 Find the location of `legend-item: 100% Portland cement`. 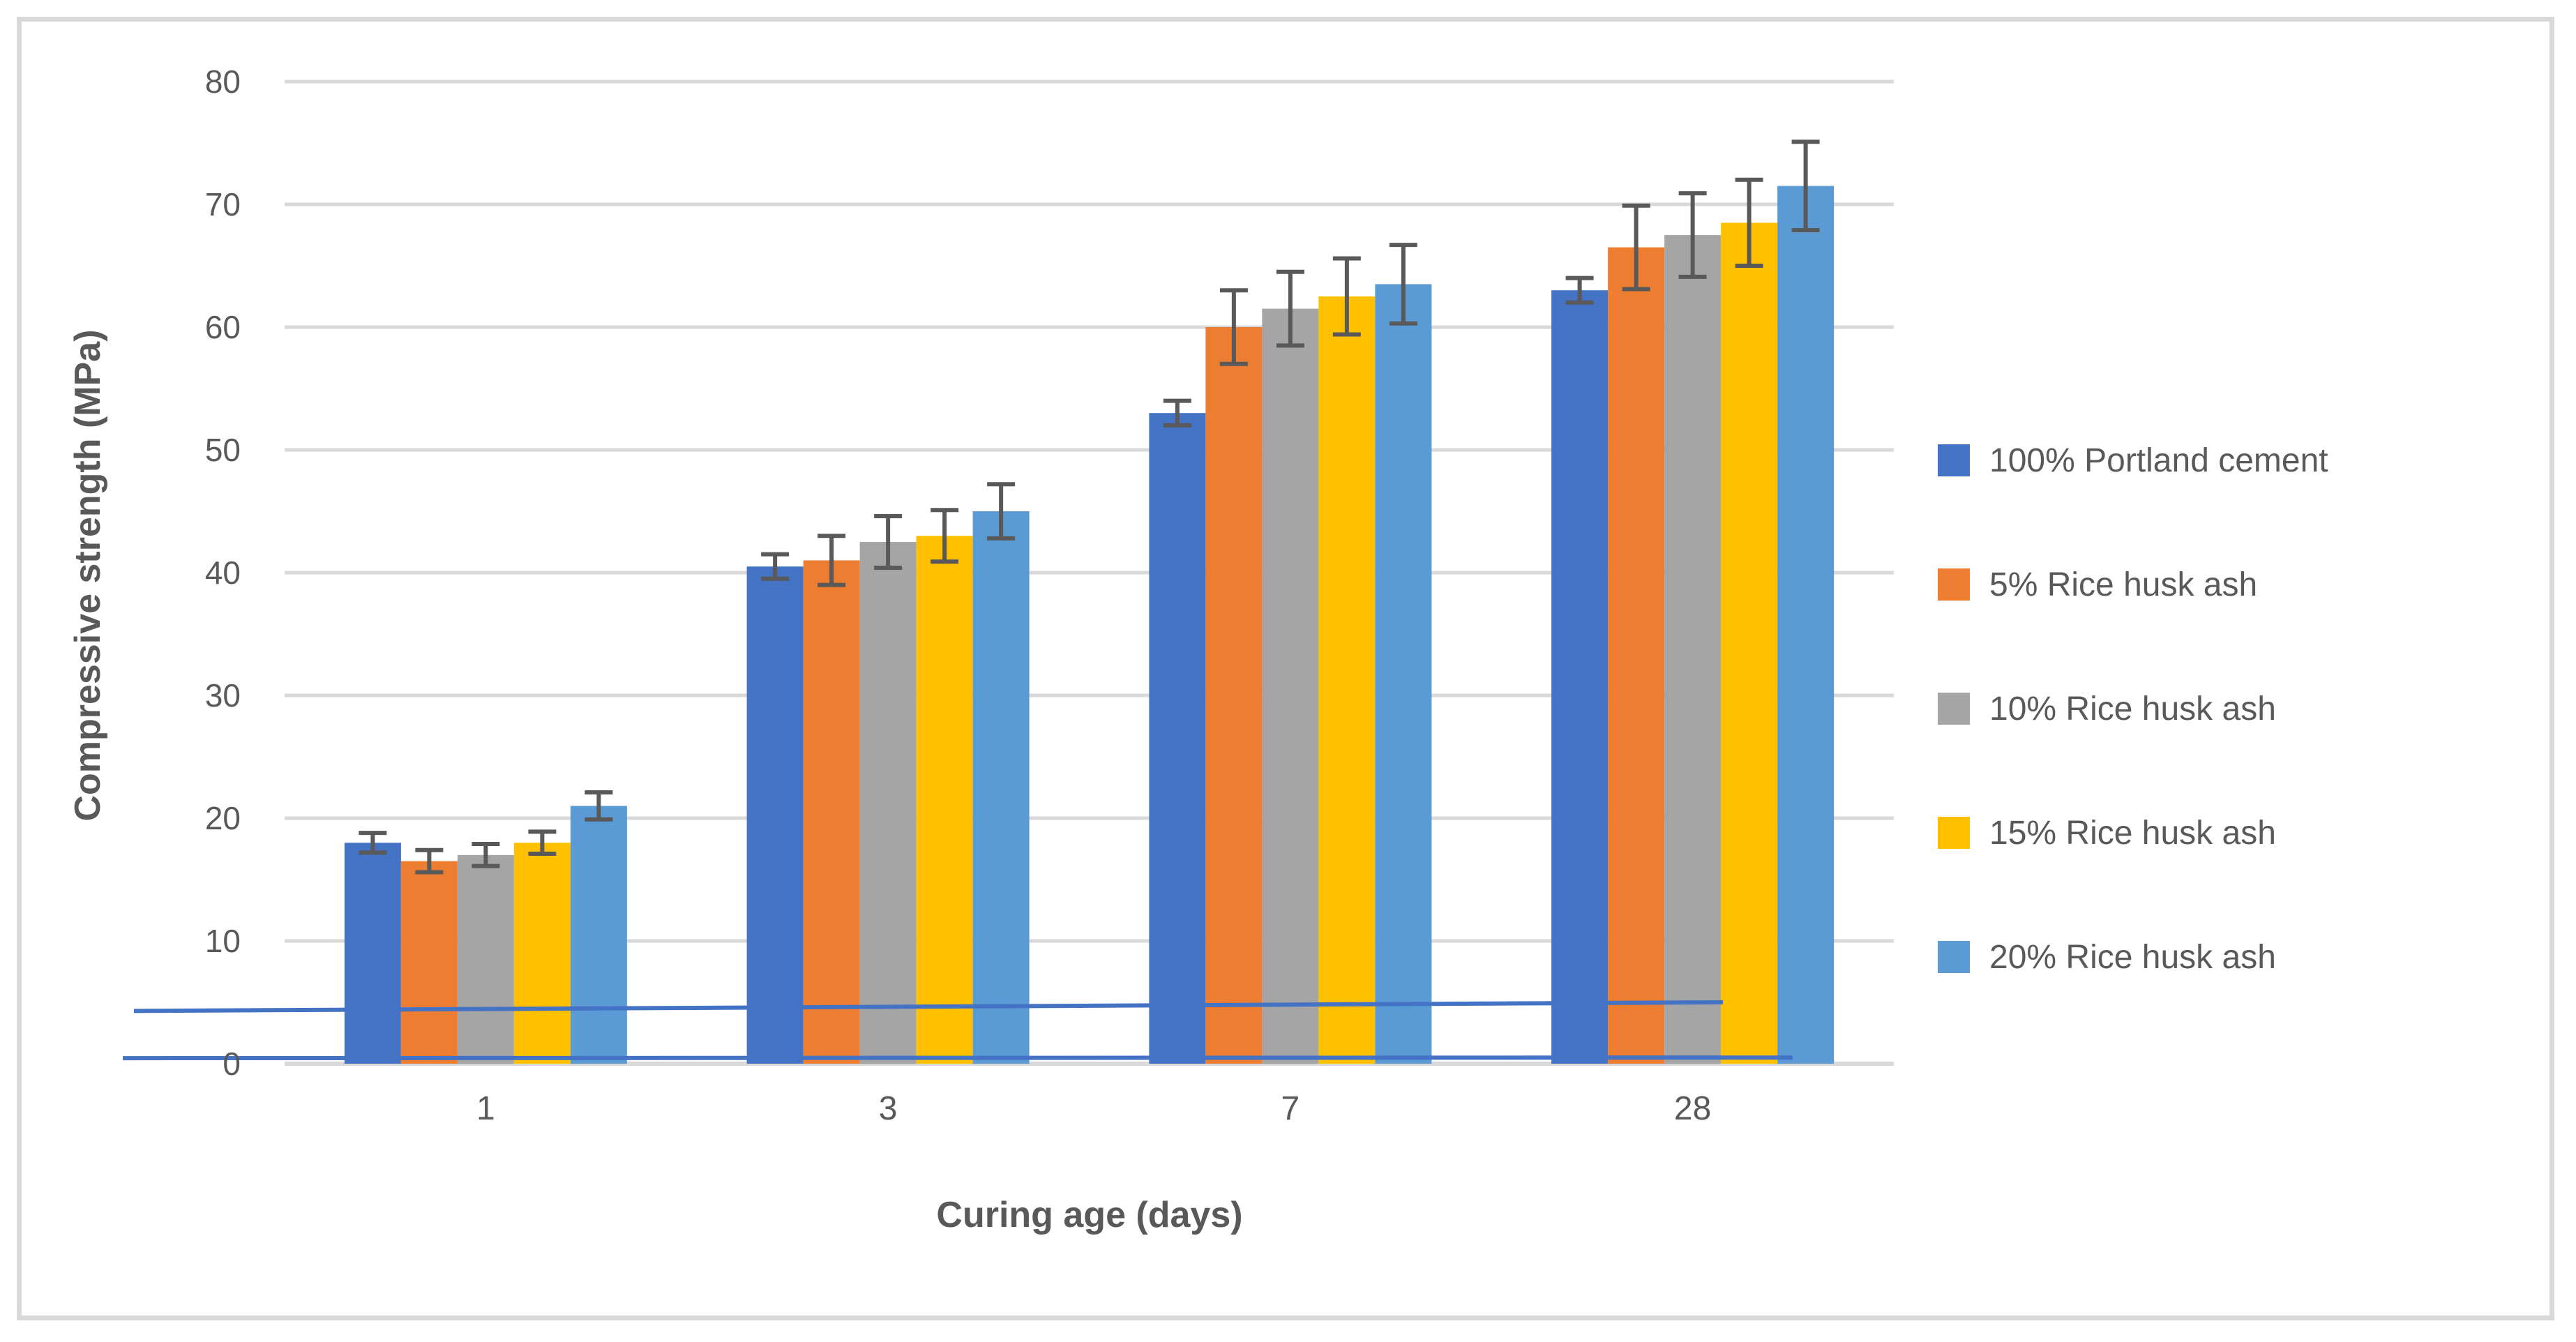

legend-item: 100% Portland cement is located at coordinates (2133, 460).